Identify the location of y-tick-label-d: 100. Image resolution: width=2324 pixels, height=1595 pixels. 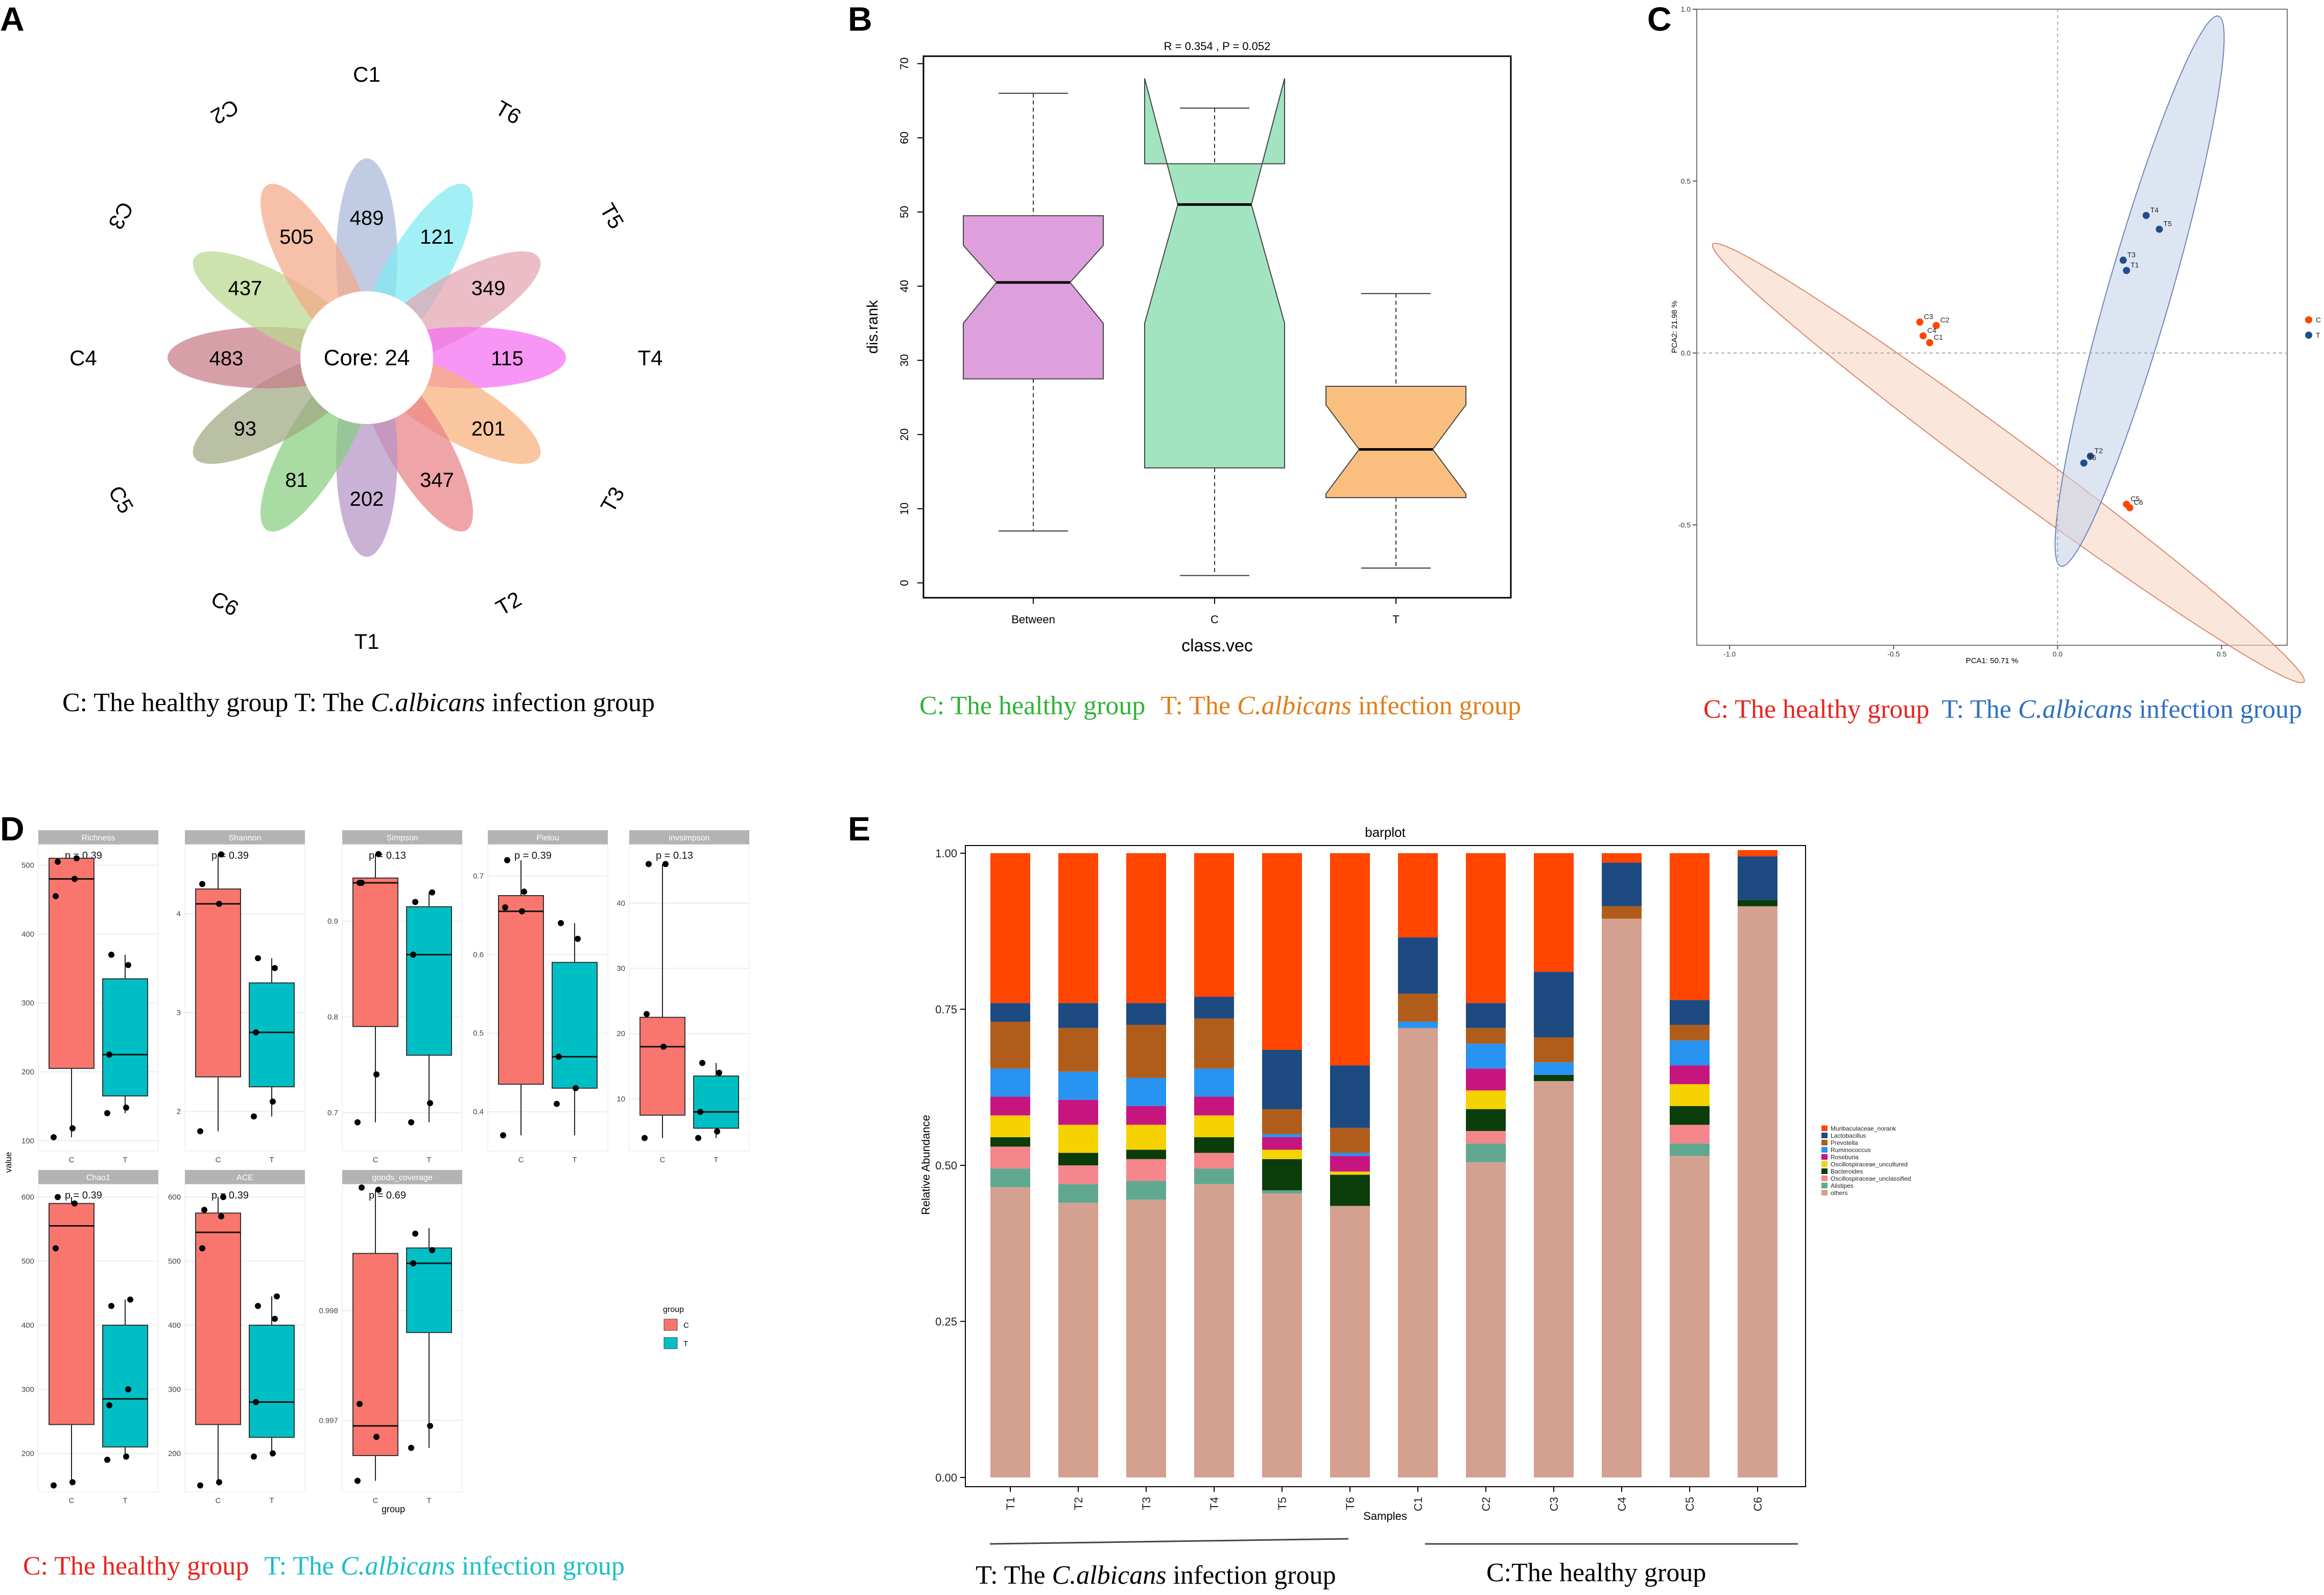
(27, 1141).